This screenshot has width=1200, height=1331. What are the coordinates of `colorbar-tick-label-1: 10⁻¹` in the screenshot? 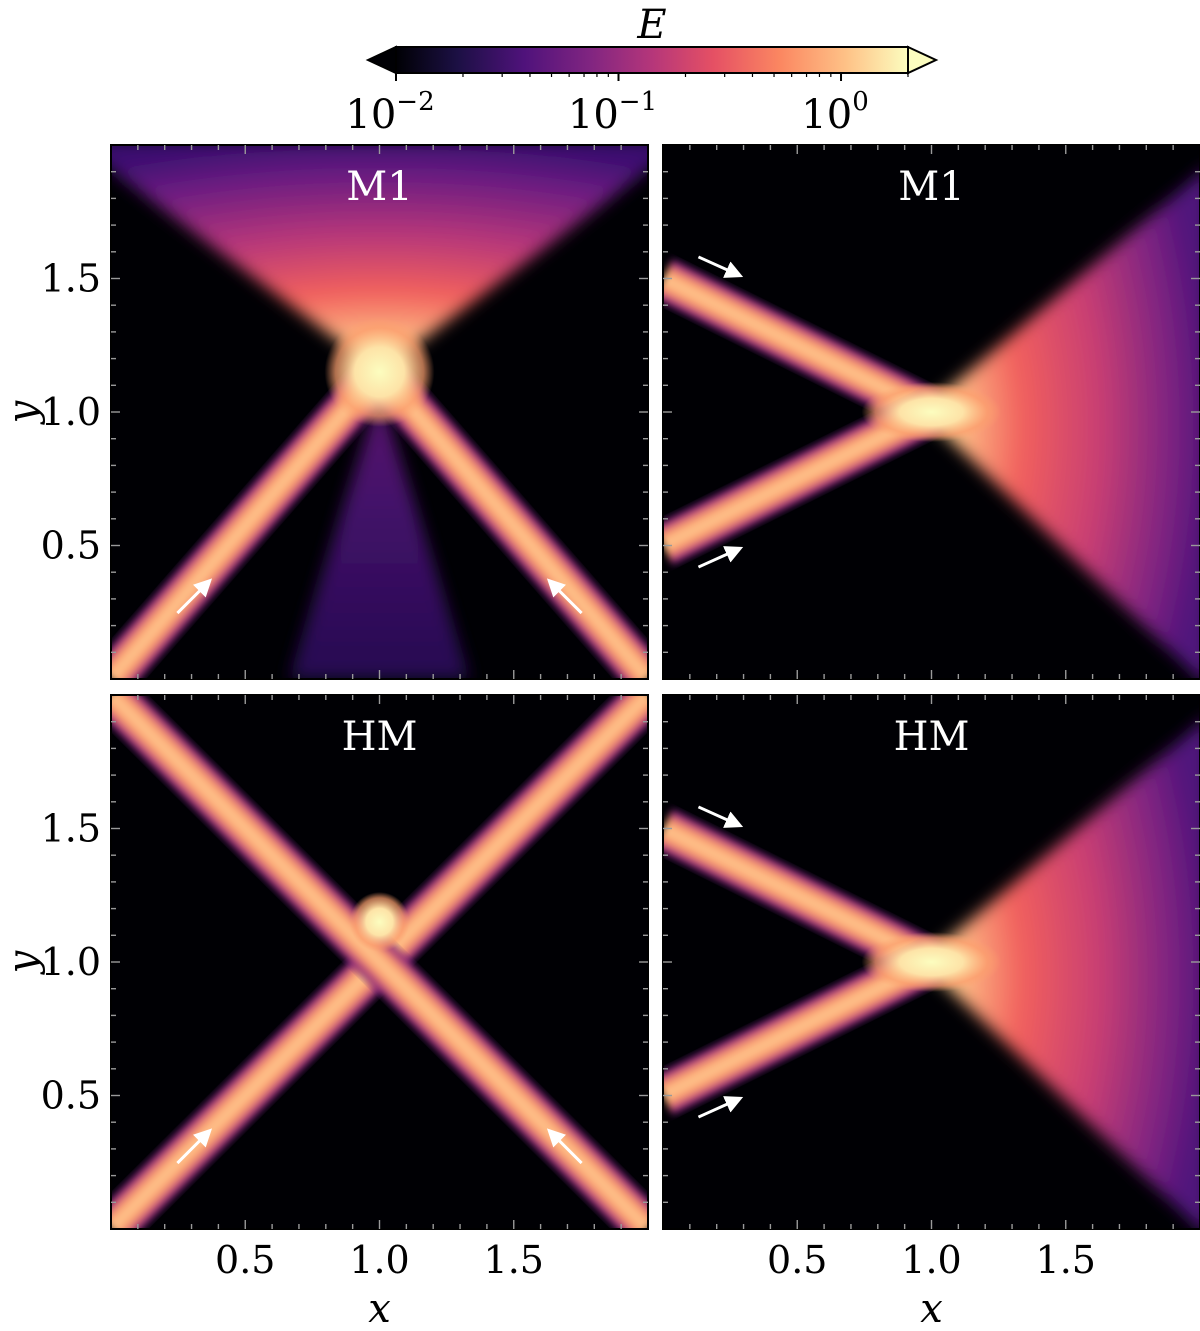 It's located at (612, 112).